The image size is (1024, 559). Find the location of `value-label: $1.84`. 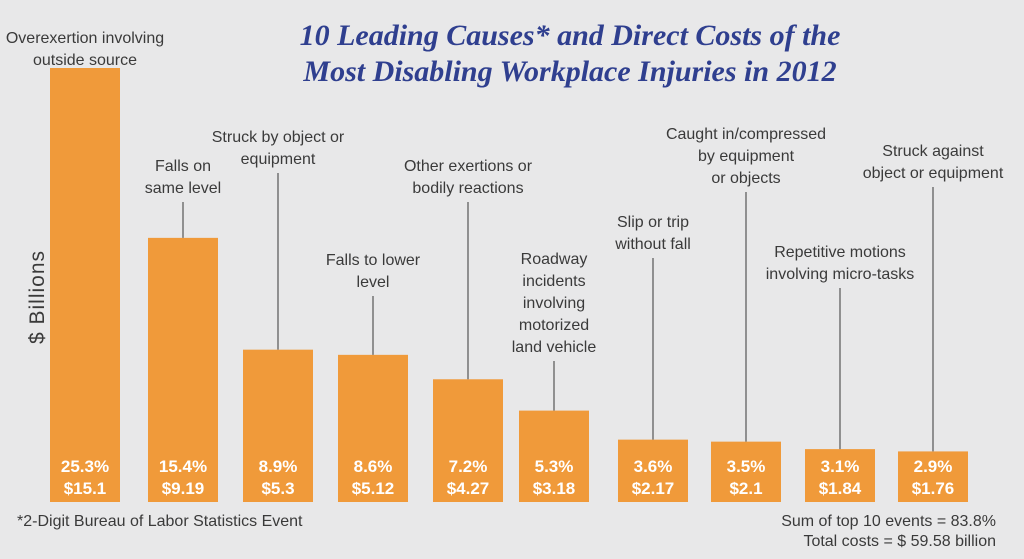

value-label: $1.84 is located at coordinates (840, 488).